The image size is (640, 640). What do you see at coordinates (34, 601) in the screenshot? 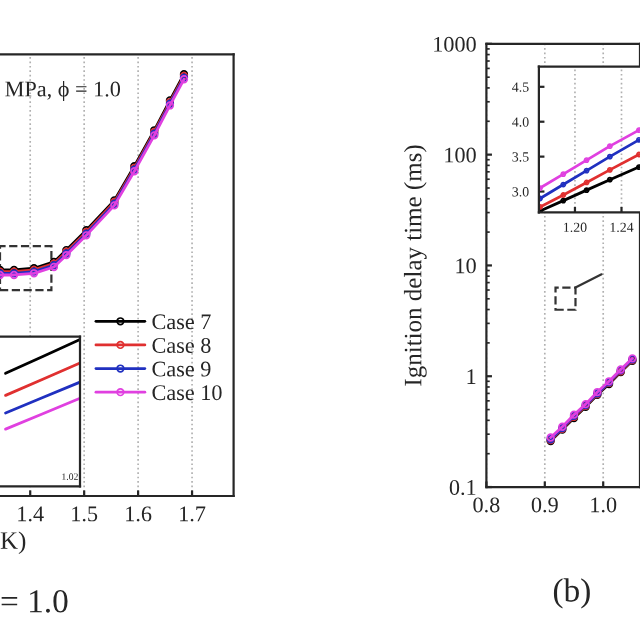
I see `text: = 1.0` at bounding box center [34, 601].